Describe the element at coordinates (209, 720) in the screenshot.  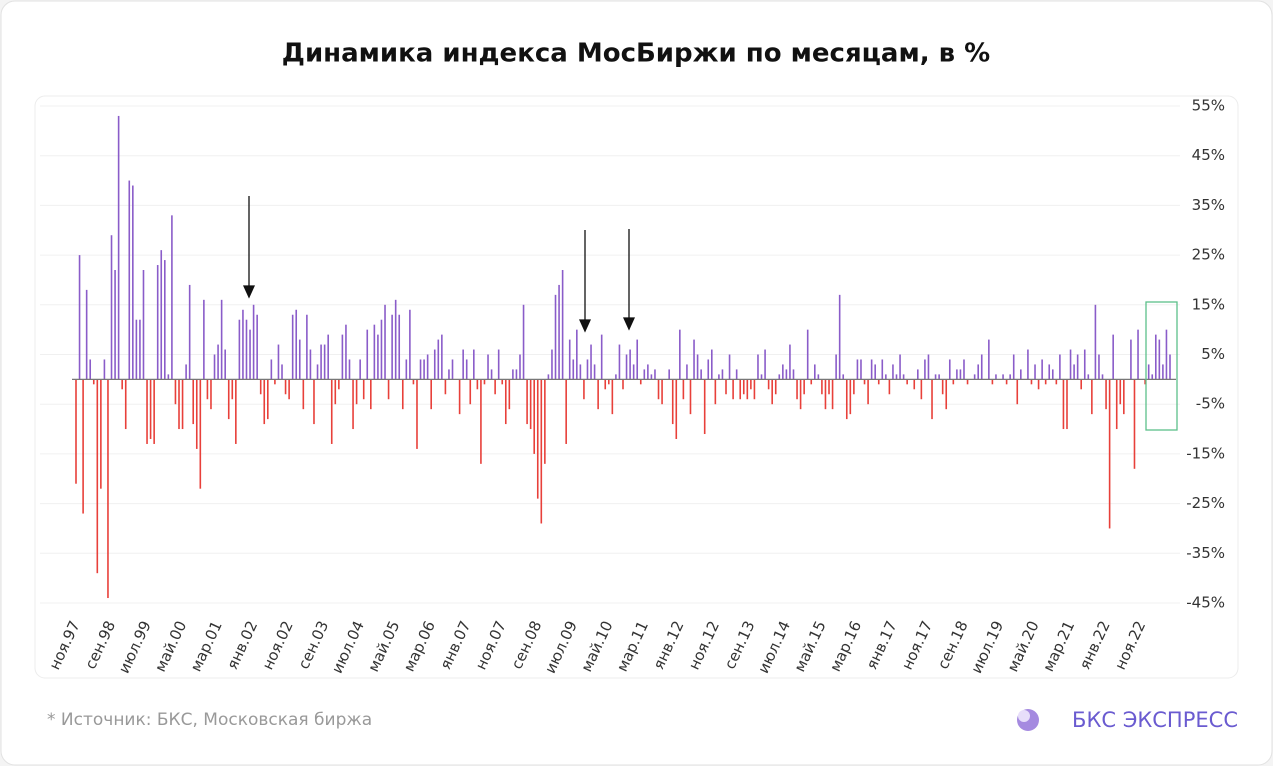
I see `source-note: * Источник: БКС, Московская биржа` at that location.